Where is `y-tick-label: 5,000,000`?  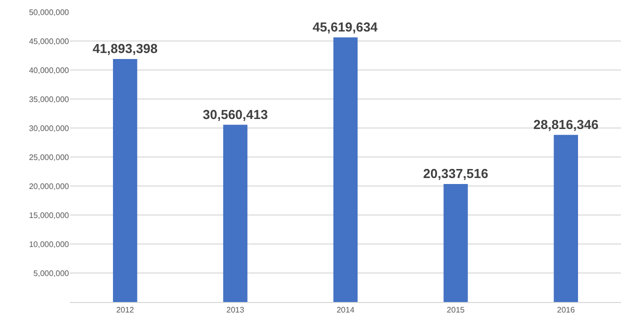 y-tick-label: 5,000,000 is located at coordinates (51, 273).